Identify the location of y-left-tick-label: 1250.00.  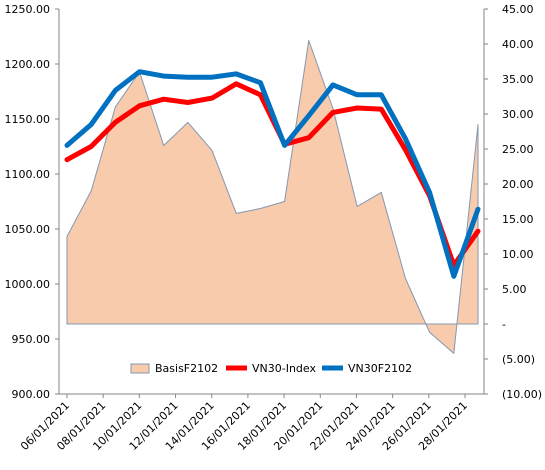
(28, 9).